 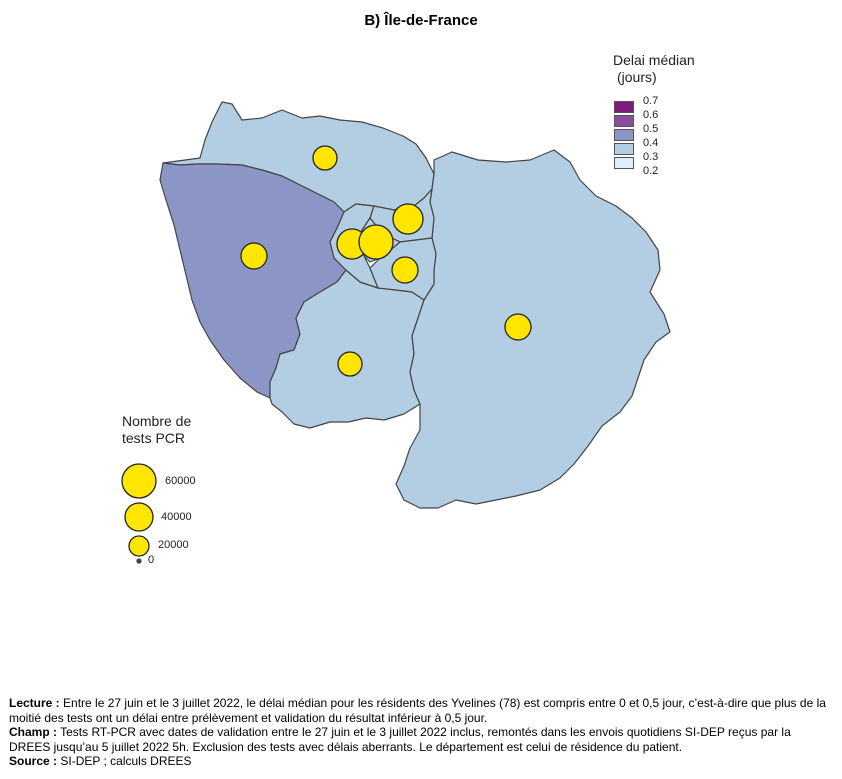 I want to click on bubble-95-val-doise, so click(x=325, y=158).